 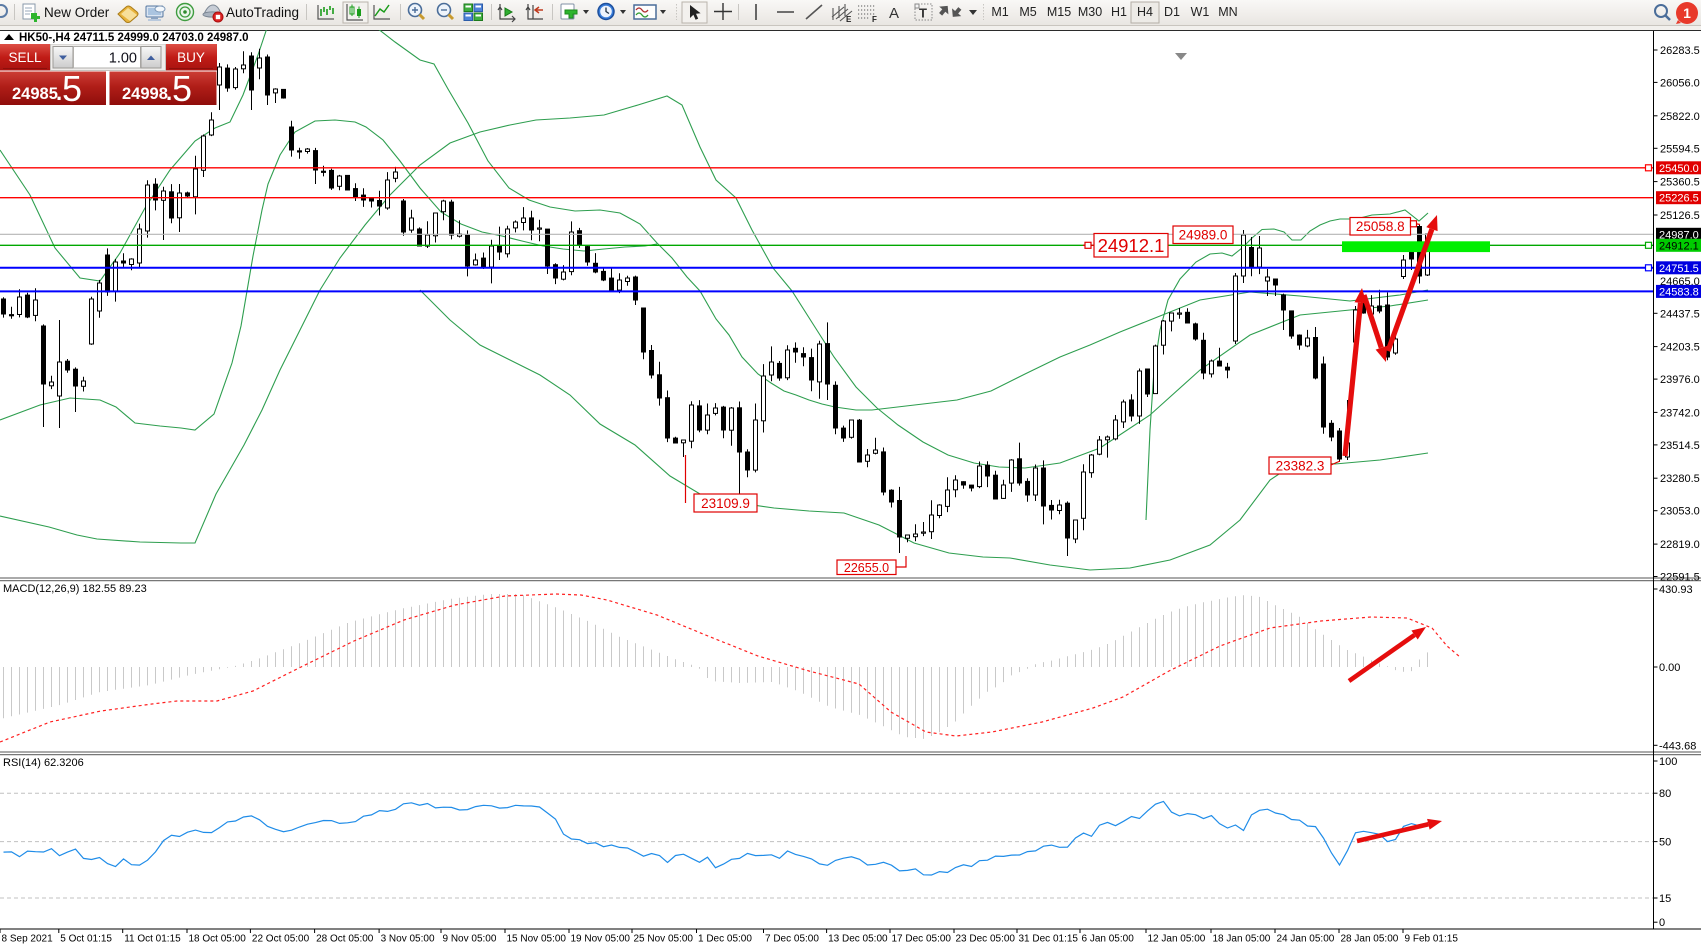 What do you see at coordinates (866, 568) in the screenshot?
I see `svg-text: 22655.0` at bounding box center [866, 568].